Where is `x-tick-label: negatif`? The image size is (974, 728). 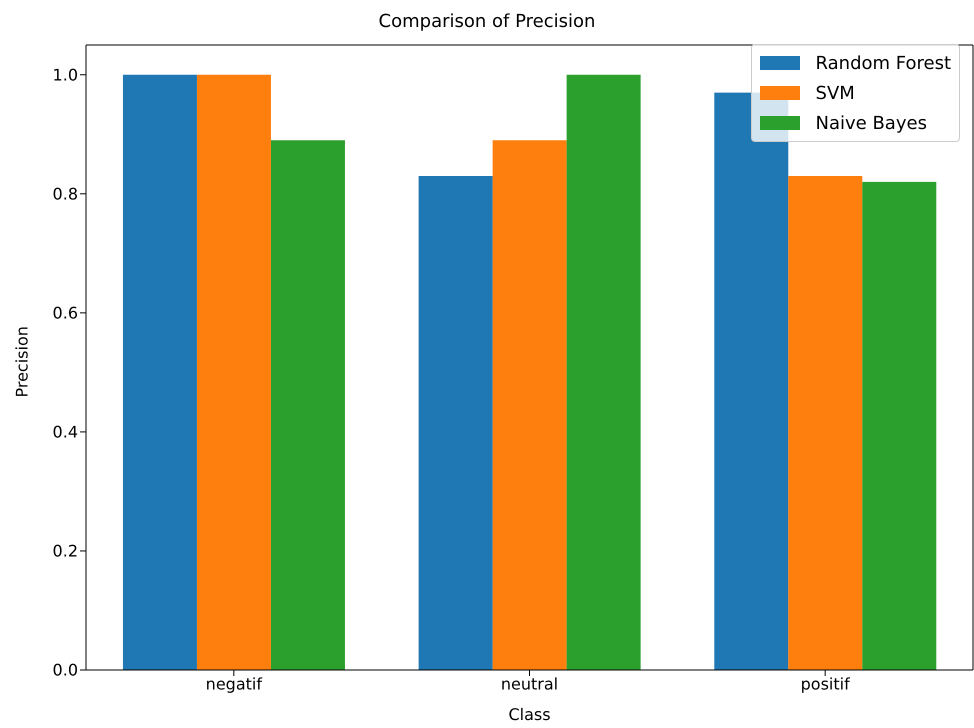
x-tick-label: negatif is located at coordinates (234, 684).